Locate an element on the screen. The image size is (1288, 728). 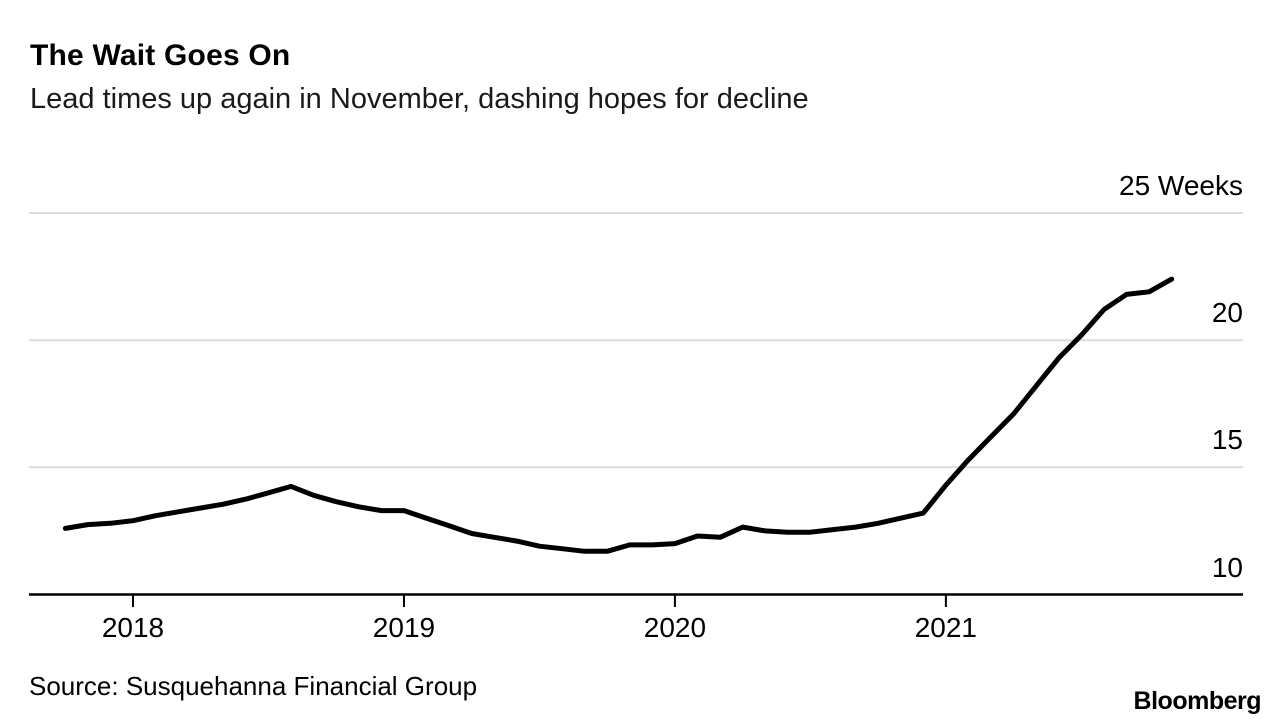
x-tick-label-2019: 2019 is located at coordinates (404, 627).